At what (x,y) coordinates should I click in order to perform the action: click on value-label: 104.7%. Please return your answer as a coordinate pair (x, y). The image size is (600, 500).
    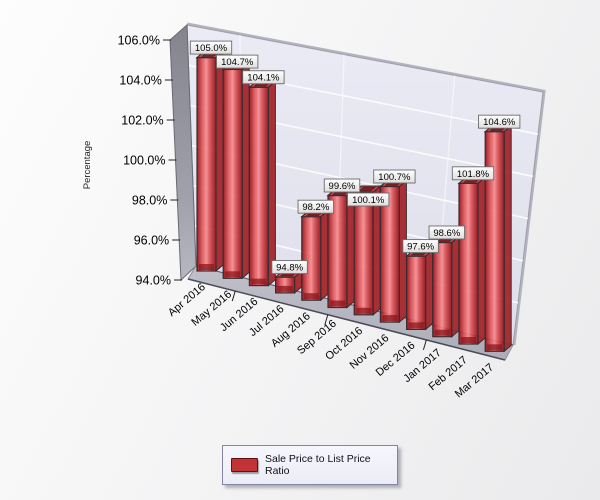
    Looking at the image, I should click on (237, 61).